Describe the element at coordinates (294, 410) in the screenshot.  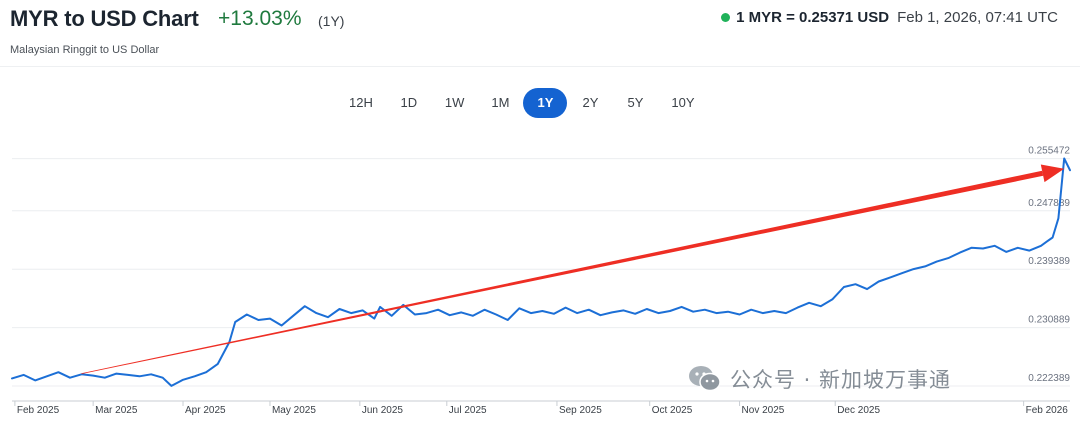
I see `x-tick-label: May 2025` at that location.